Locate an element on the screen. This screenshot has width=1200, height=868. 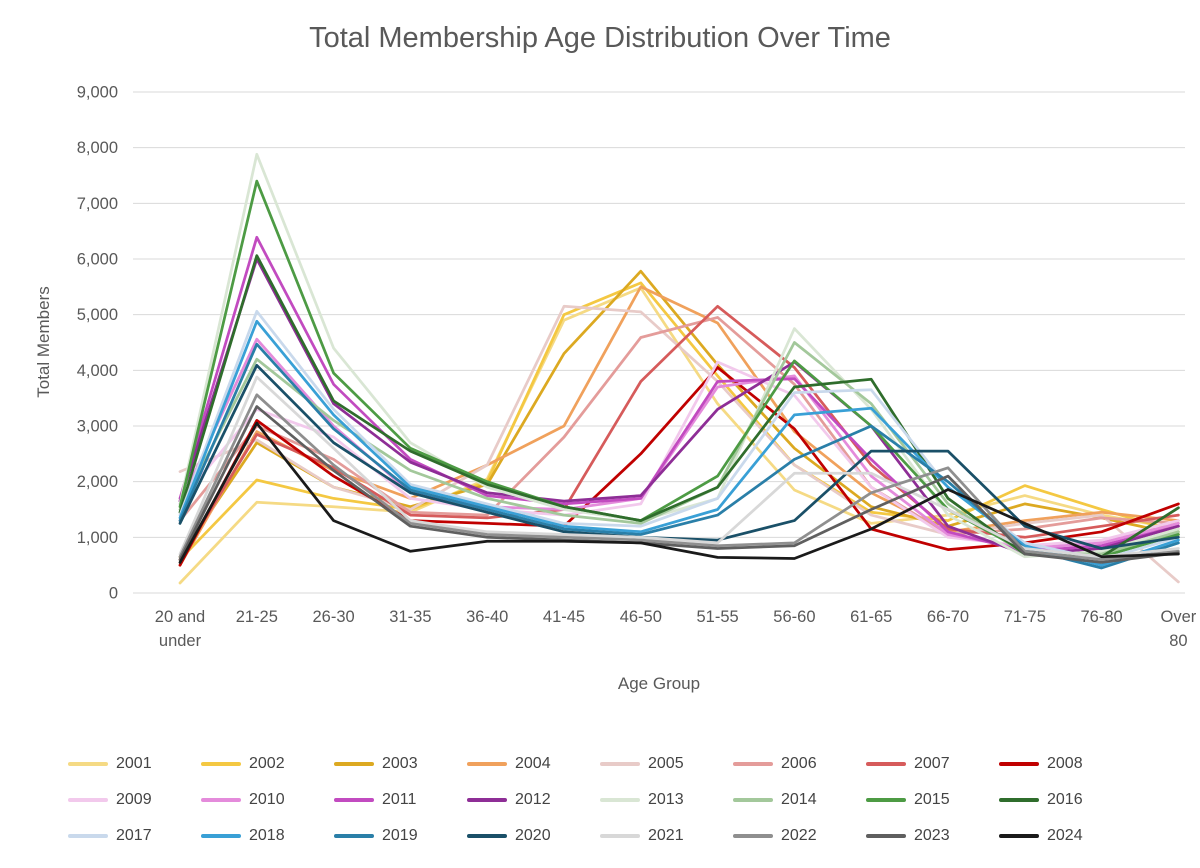
legend-label: 2009 is located at coordinates (134, 799).